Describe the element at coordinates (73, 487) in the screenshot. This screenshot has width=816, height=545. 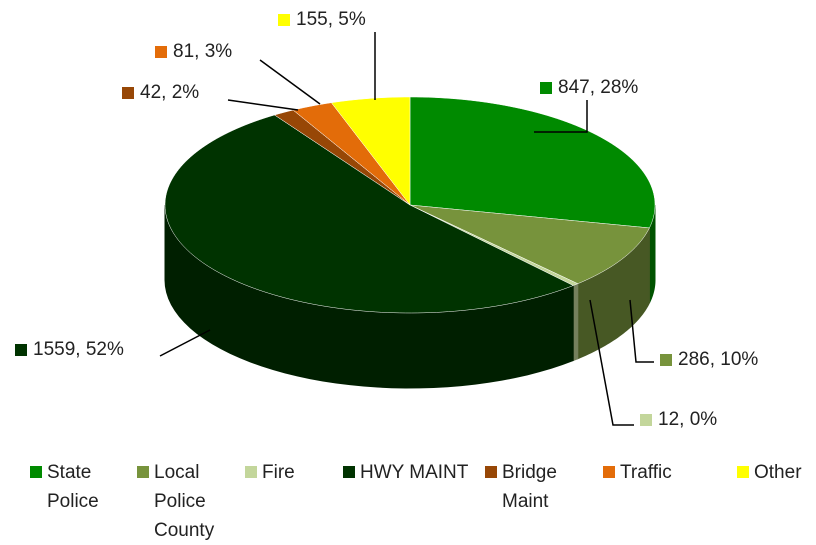
I see `legend-label: State Police` at that location.